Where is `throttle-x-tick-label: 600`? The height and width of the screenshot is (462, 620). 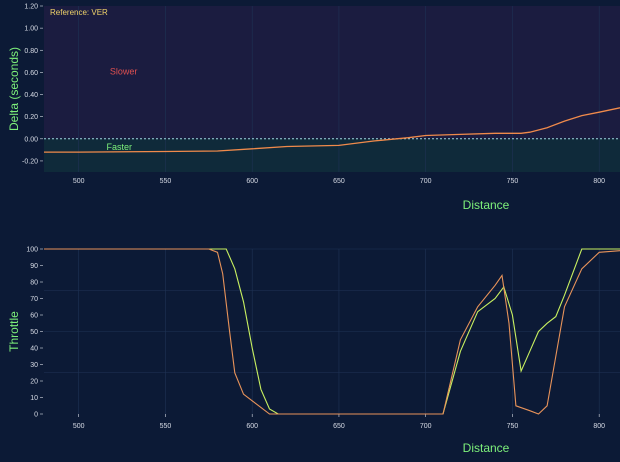
throttle-x-tick-label: 600 is located at coordinates (252, 426).